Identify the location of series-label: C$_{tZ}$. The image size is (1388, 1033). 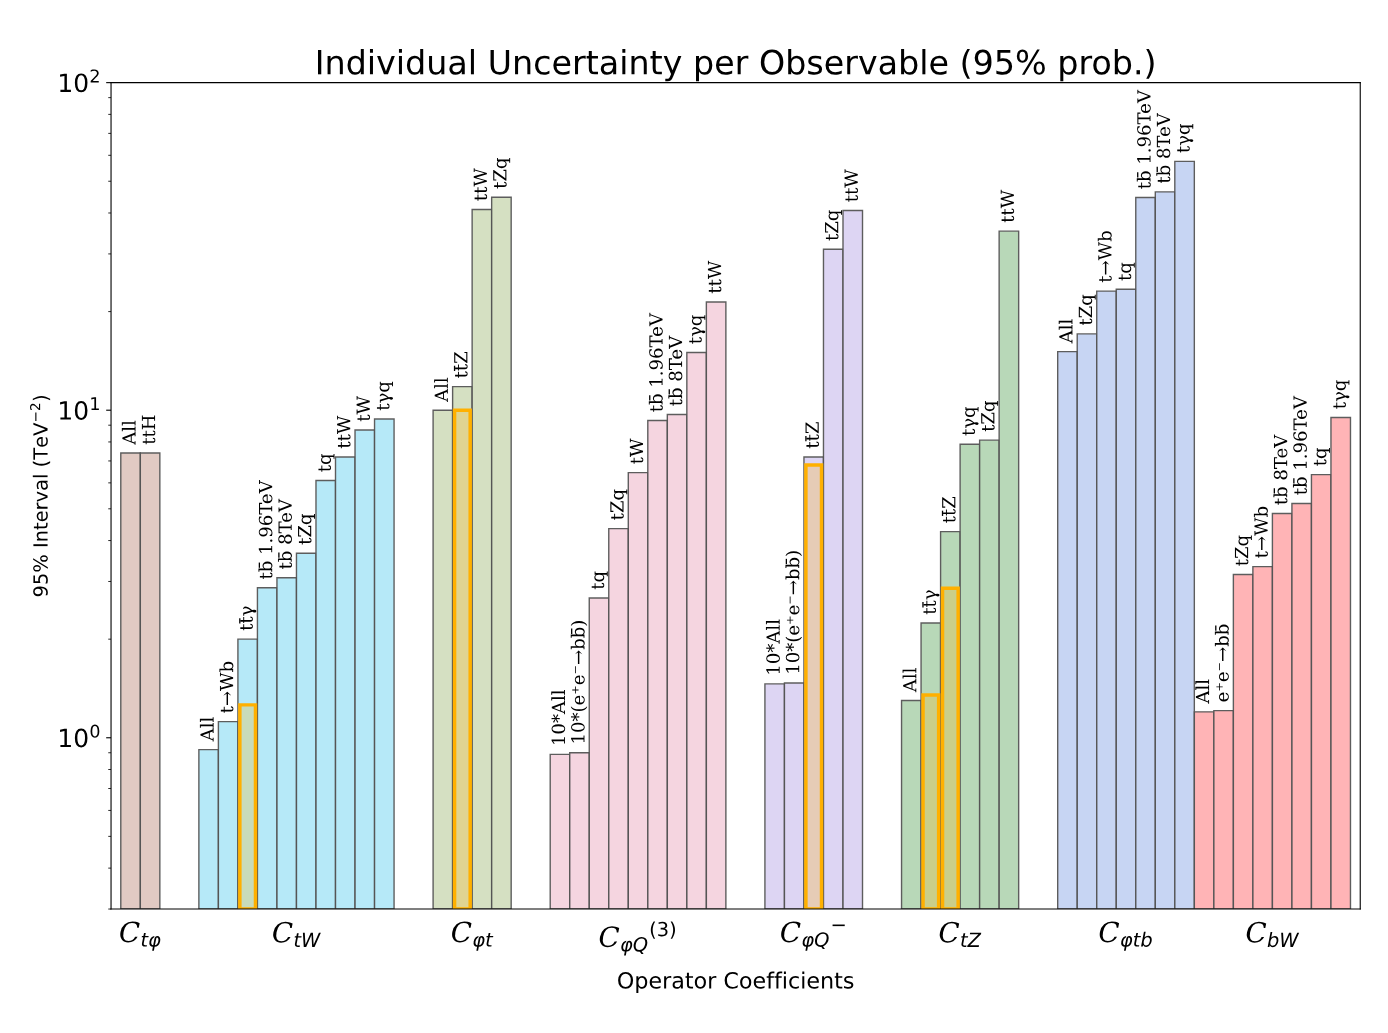
(960, 934).